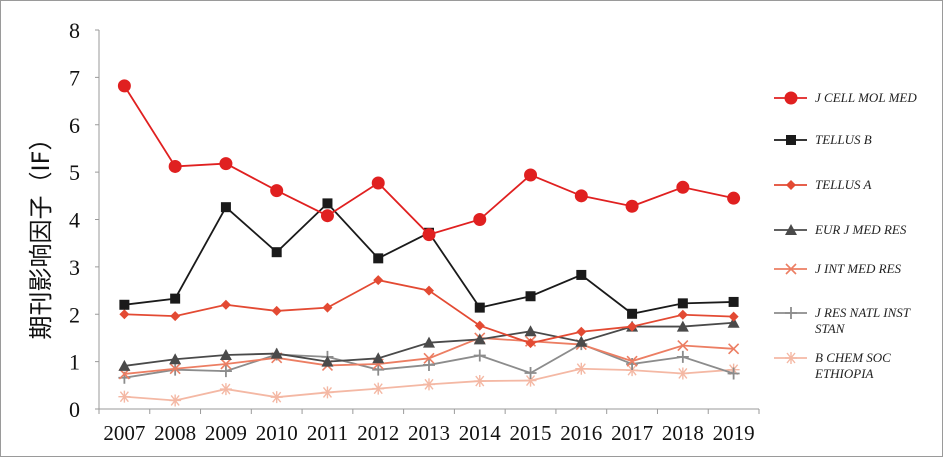  Describe the element at coordinates (860, 229) in the screenshot. I see `legend-label: EUR J MED RES` at that location.